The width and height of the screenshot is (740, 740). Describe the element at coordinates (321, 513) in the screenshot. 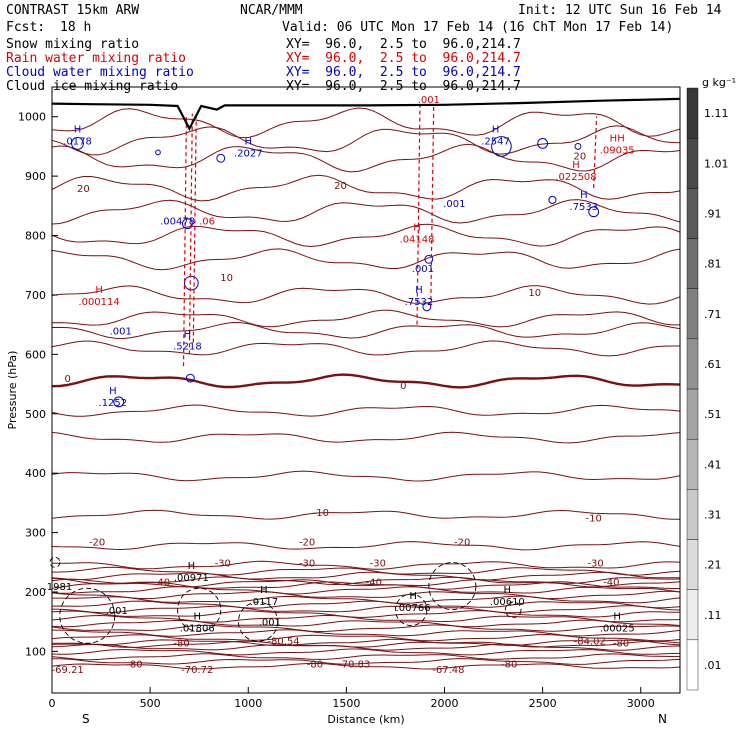

I see `temperature-label: -10` at that location.